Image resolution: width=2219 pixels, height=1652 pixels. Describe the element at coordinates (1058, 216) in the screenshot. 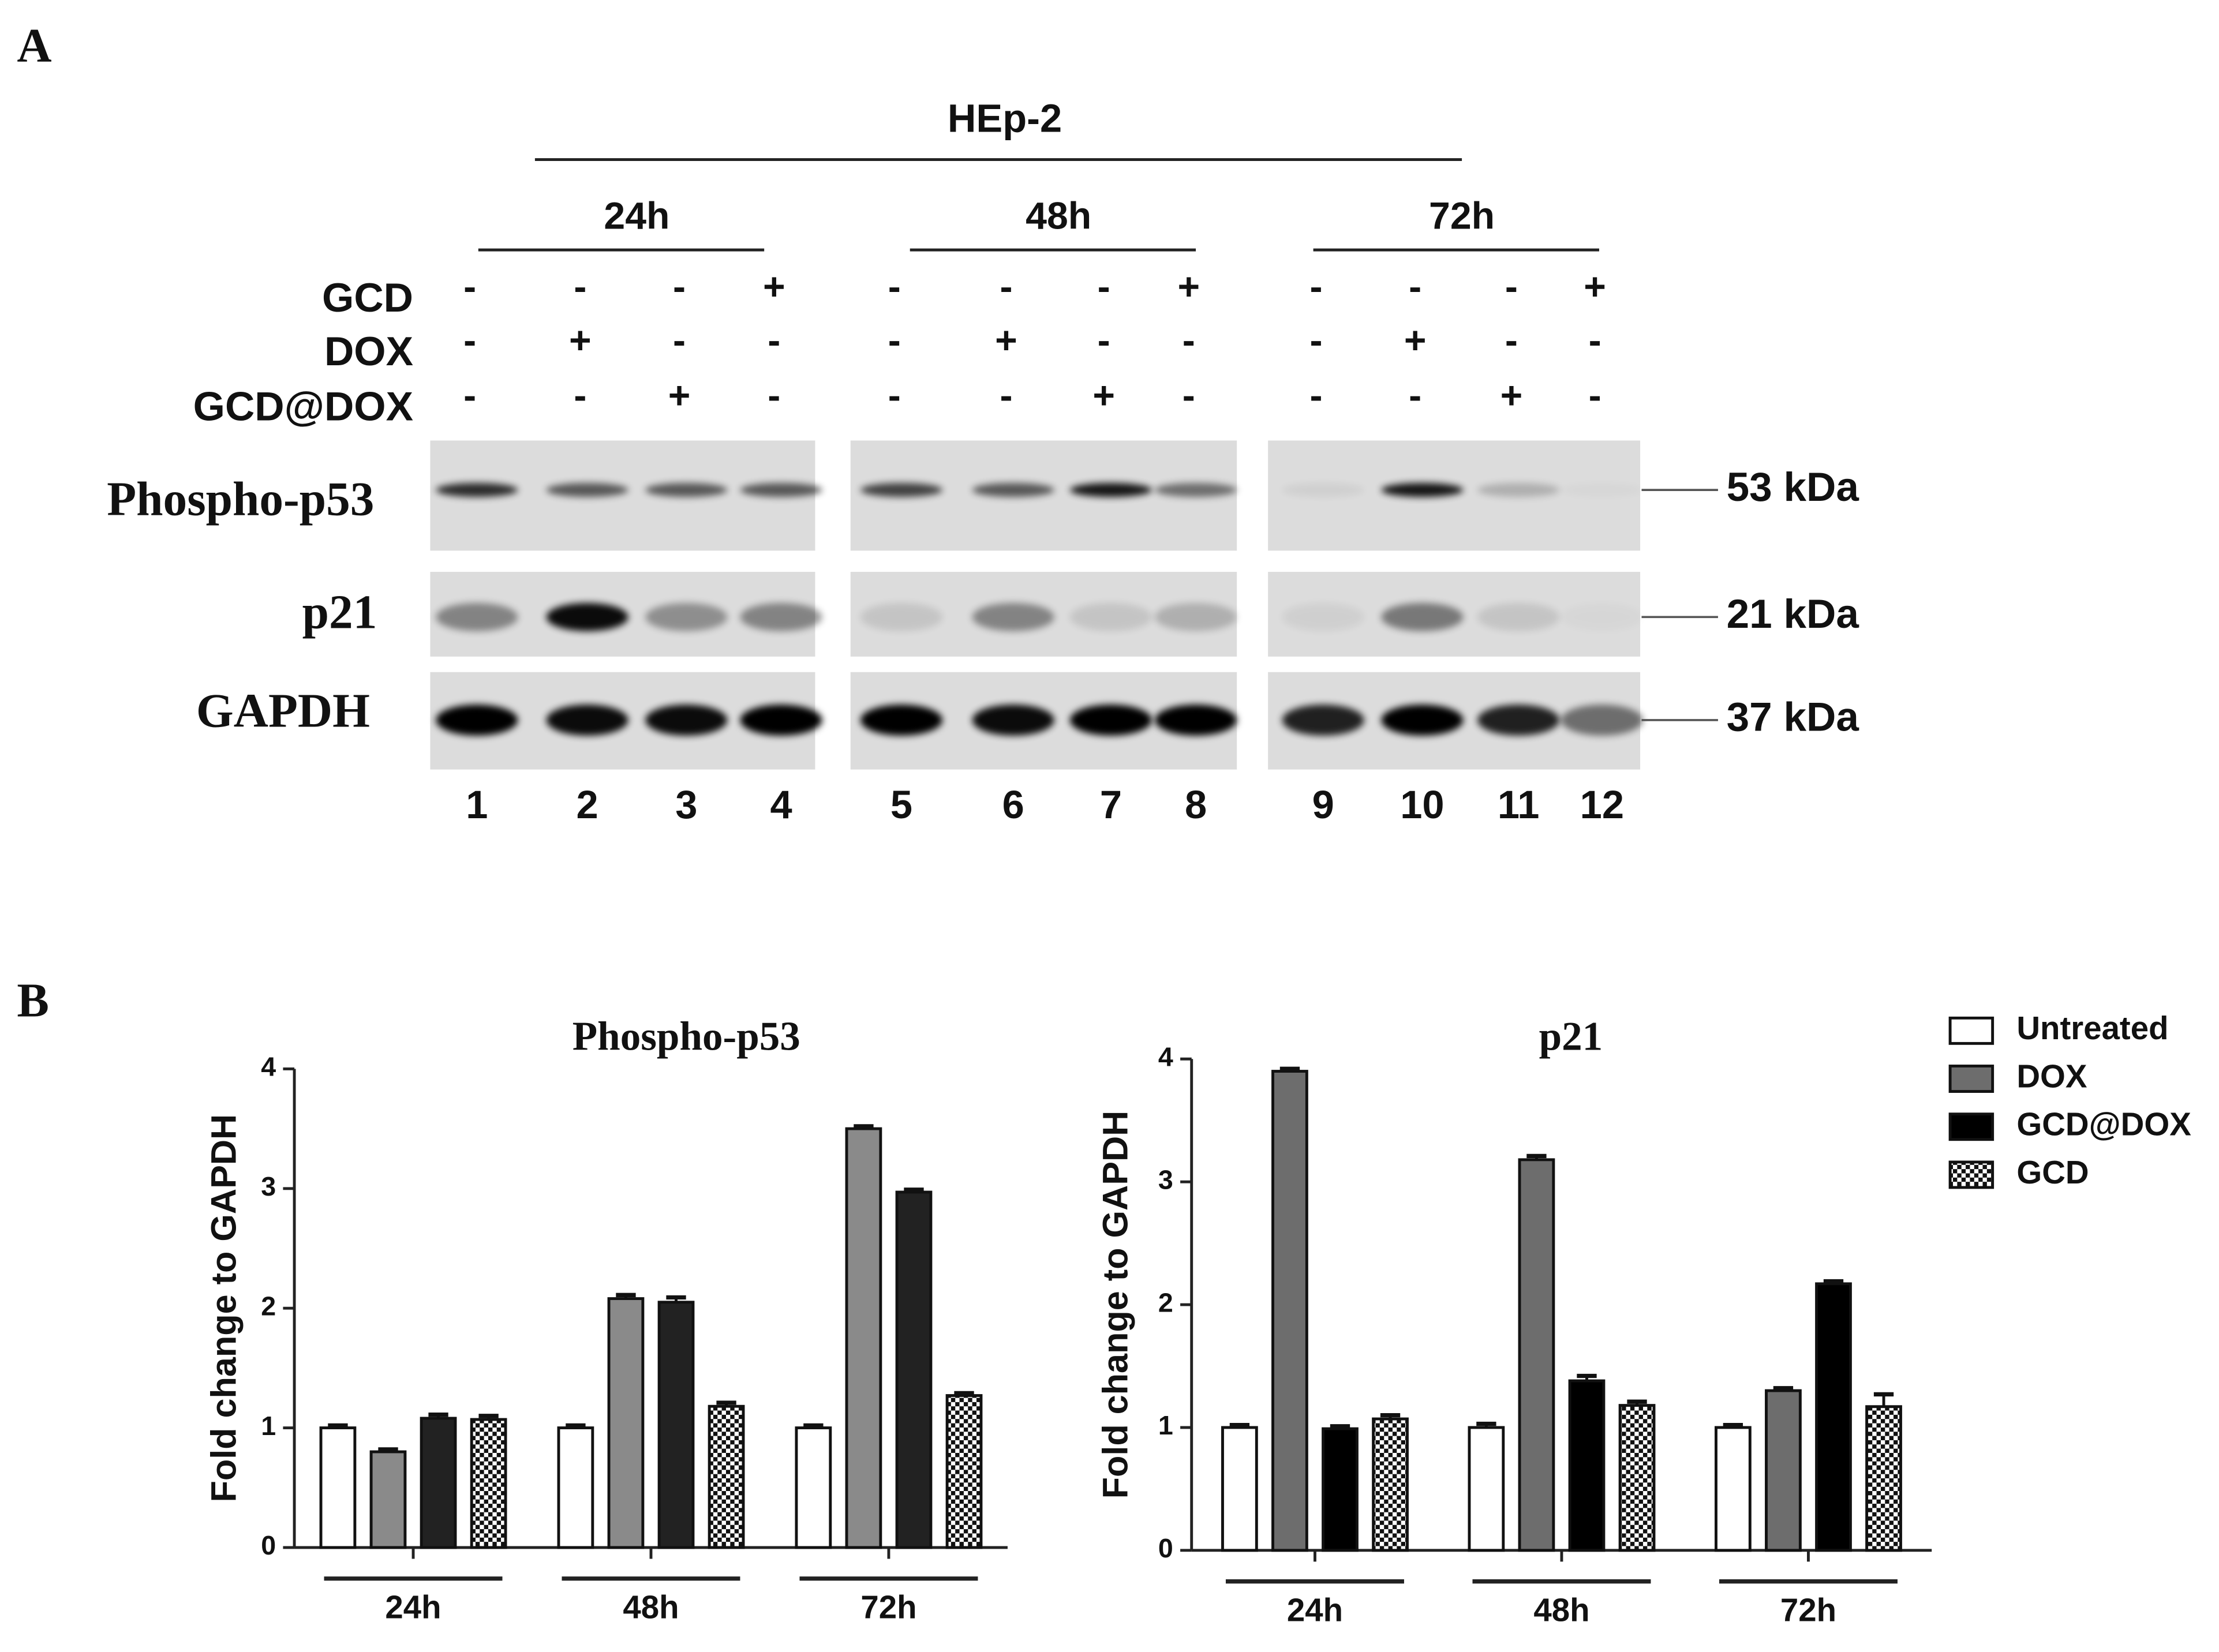

I see `timepoint: 48h` at that location.